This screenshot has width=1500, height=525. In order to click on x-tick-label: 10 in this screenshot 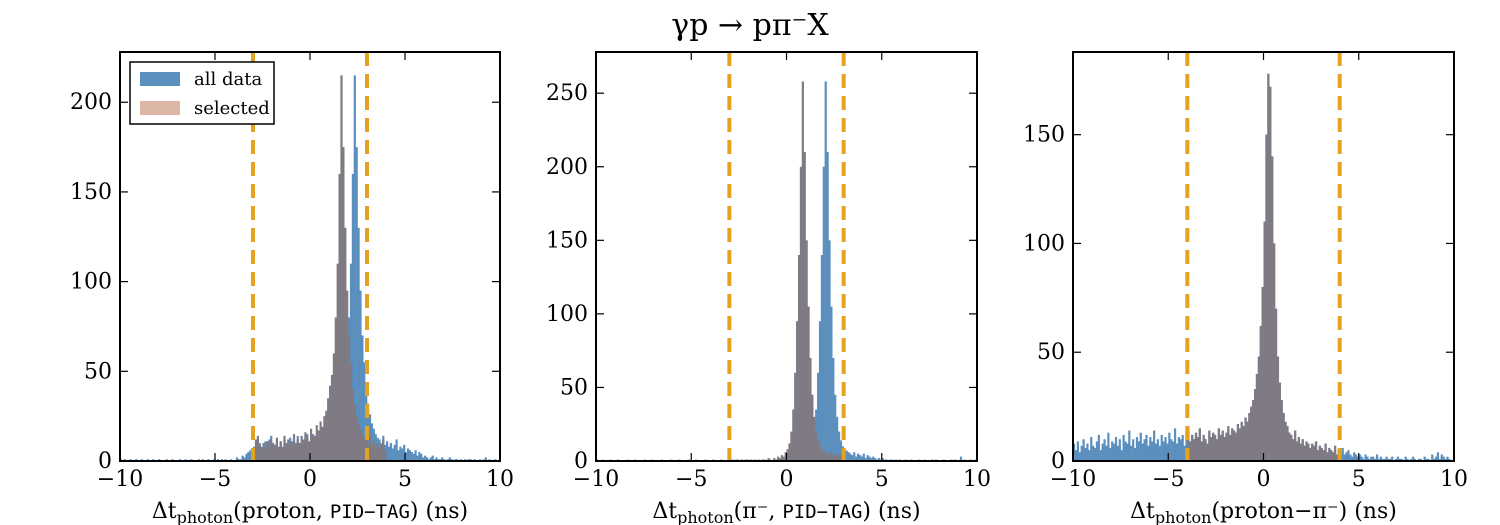, I will do `click(500, 479)`.